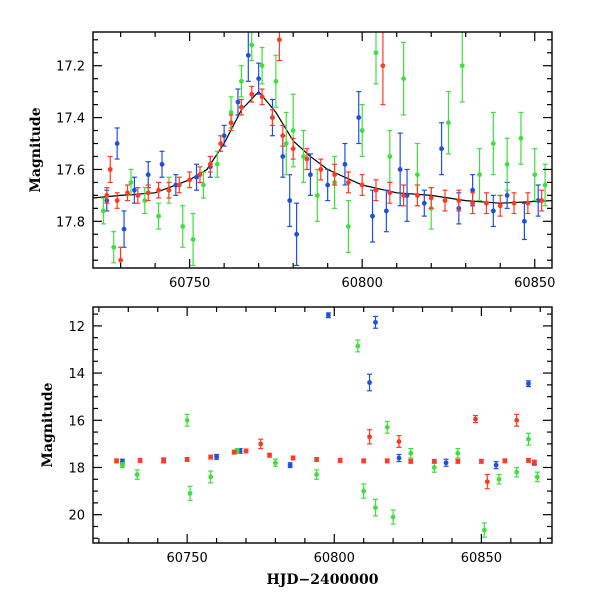 Image resolution: width=600 pixels, height=600 pixels. Describe the element at coordinates (322, 147) in the screenshot. I see `trend-line` at that location.